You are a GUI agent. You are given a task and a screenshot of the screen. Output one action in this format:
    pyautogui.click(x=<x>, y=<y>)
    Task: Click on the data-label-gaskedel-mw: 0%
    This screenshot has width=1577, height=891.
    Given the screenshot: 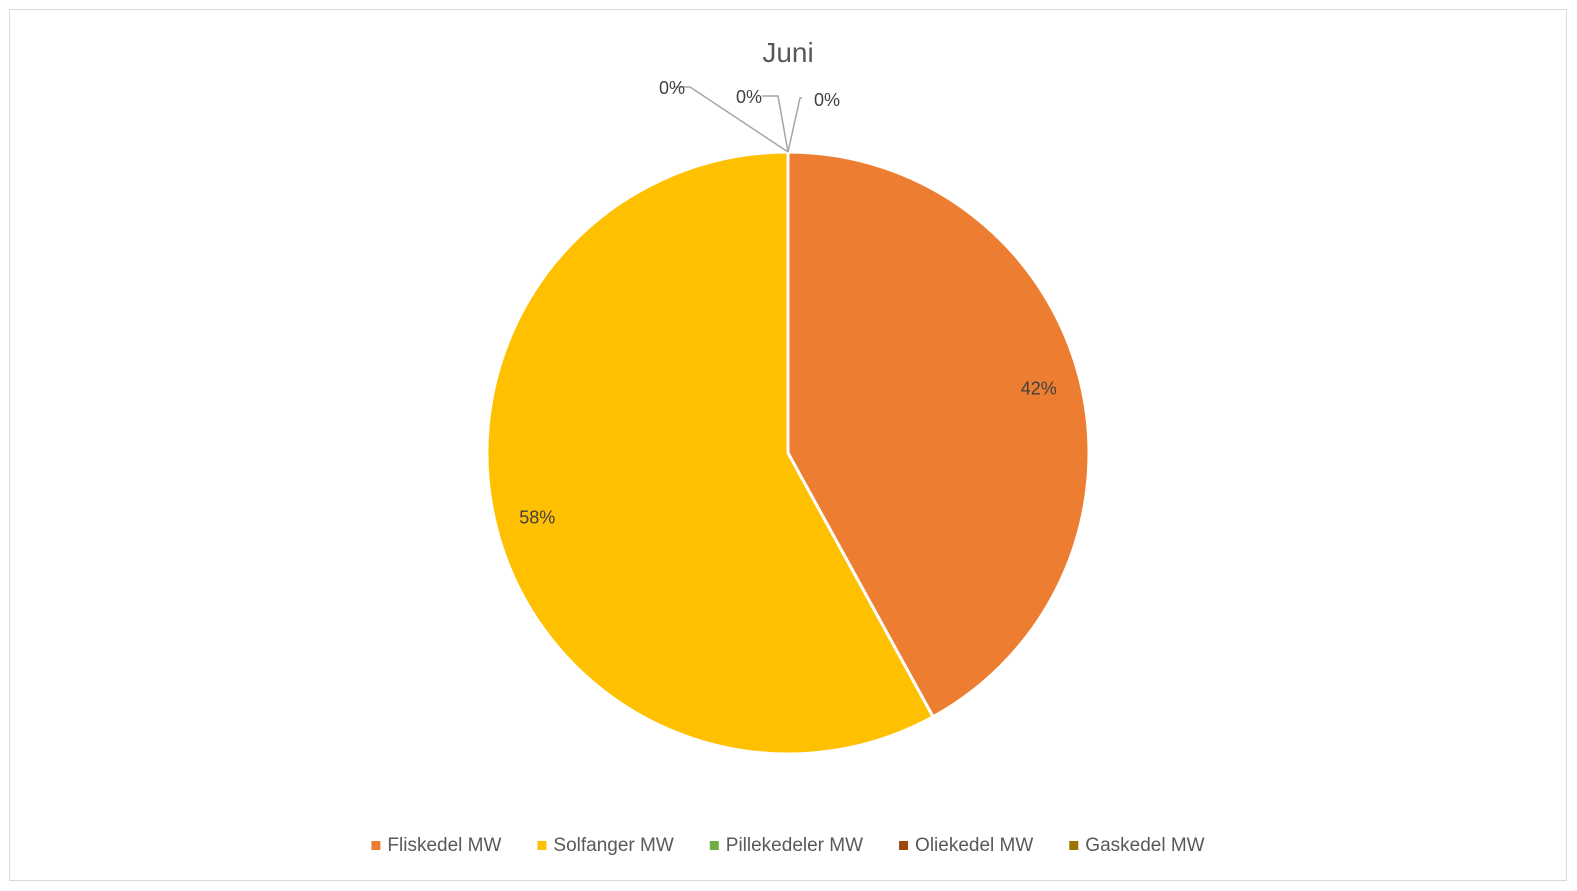 What is the action you would take?
    pyautogui.click(x=827, y=100)
    